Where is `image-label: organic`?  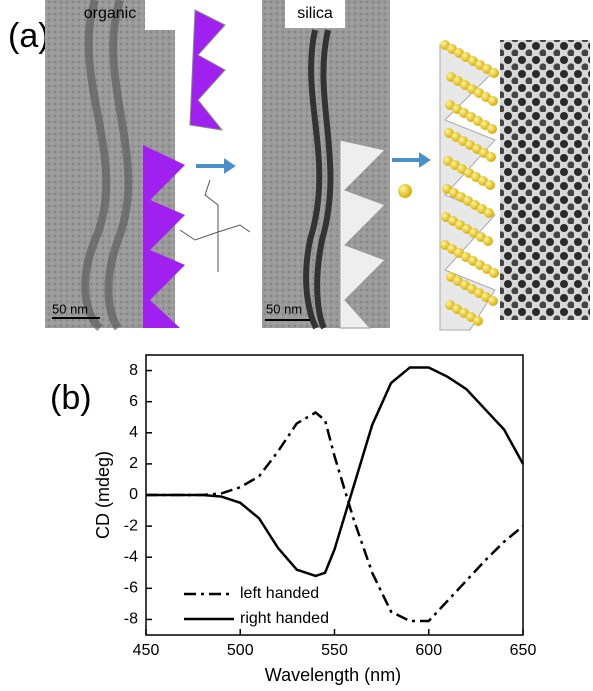
image-label: organic is located at coordinates (110, 13).